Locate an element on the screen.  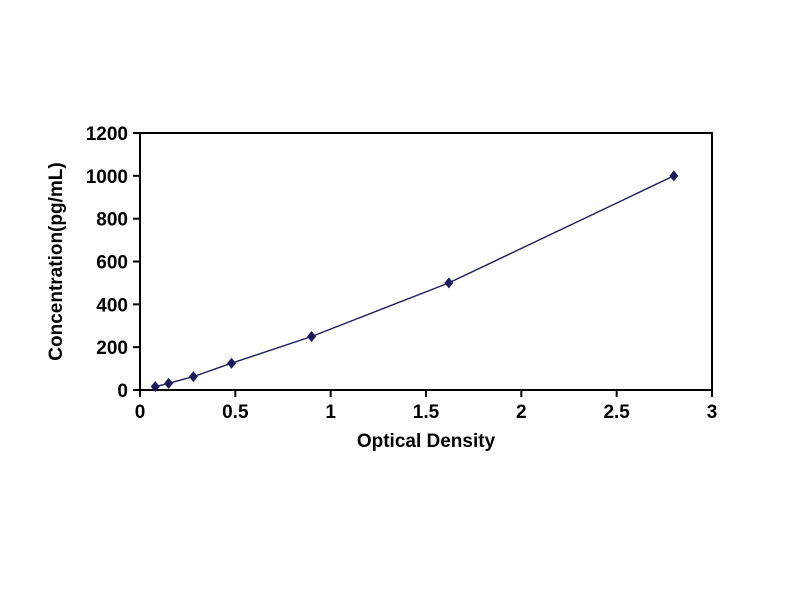
y-tick-label: 0 is located at coordinates (122, 391).